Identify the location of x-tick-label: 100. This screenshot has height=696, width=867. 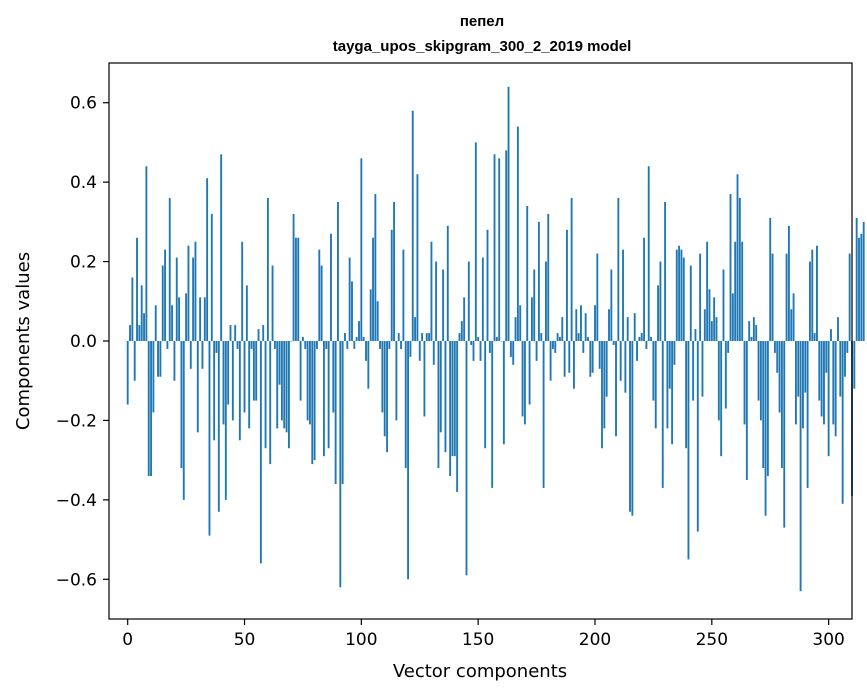
(361, 640).